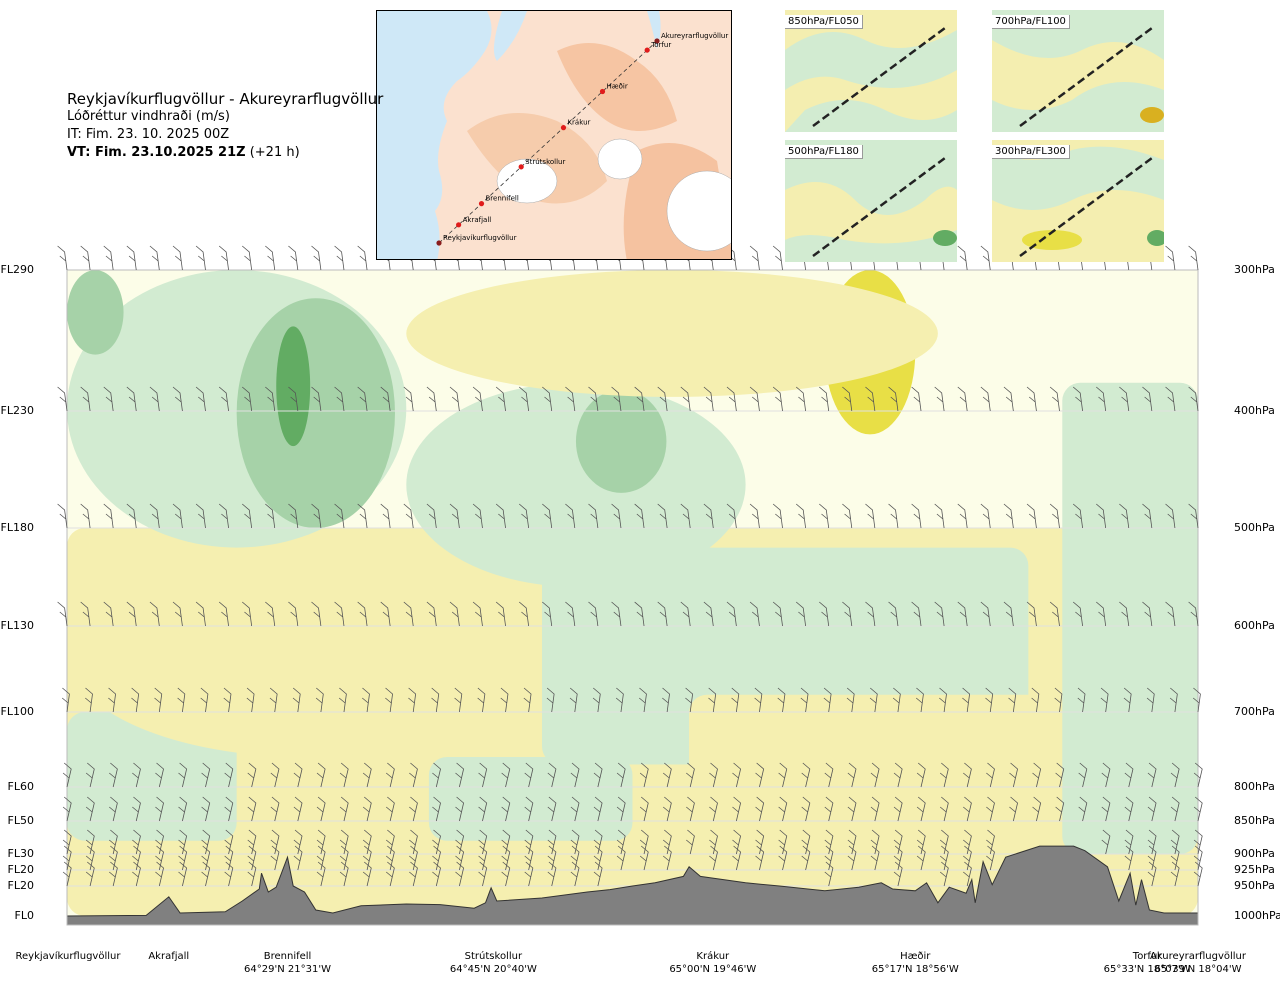 The image size is (1280, 981). What do you see at coordinates (1031, 152) in the screenshot?
I see `mini-label-300: 300hPa/FL300` at bounding box center [1031, 152].